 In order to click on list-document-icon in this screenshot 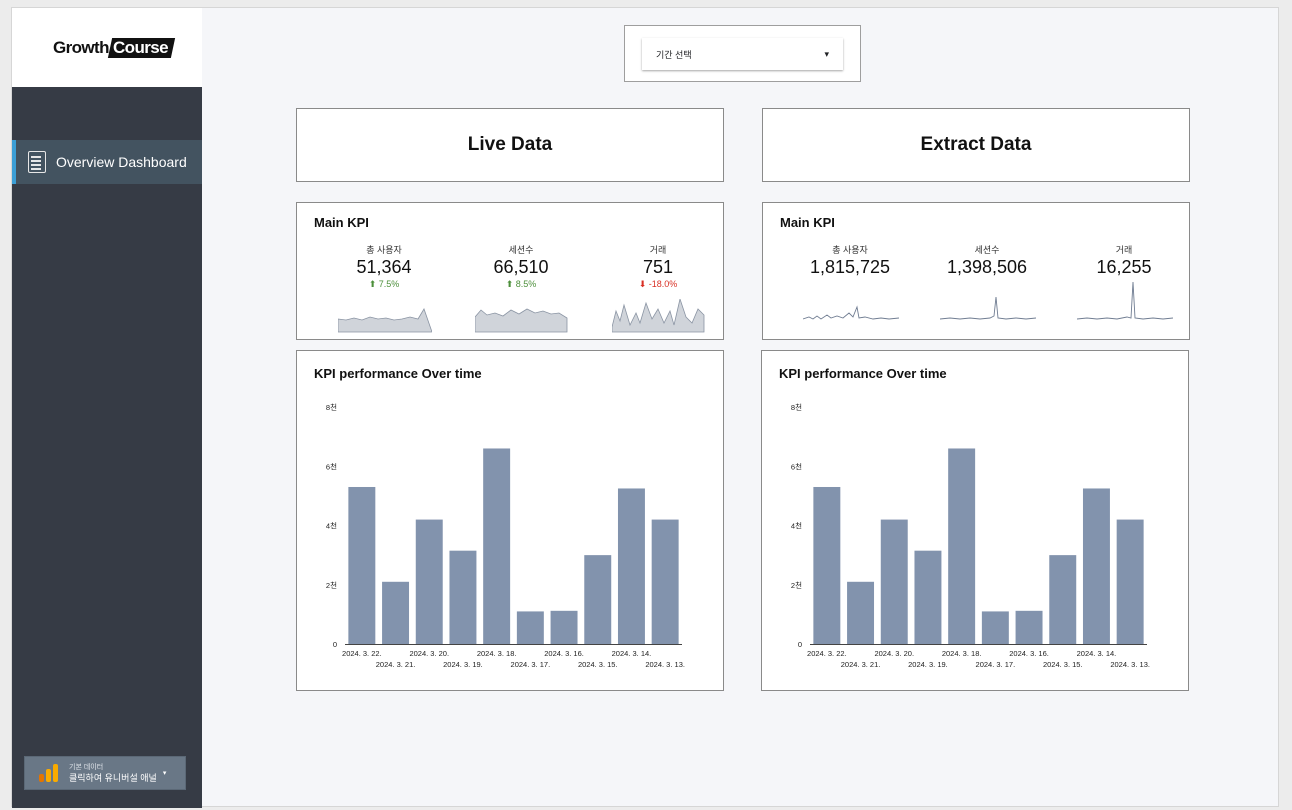, I will do `click(37, 162)`.